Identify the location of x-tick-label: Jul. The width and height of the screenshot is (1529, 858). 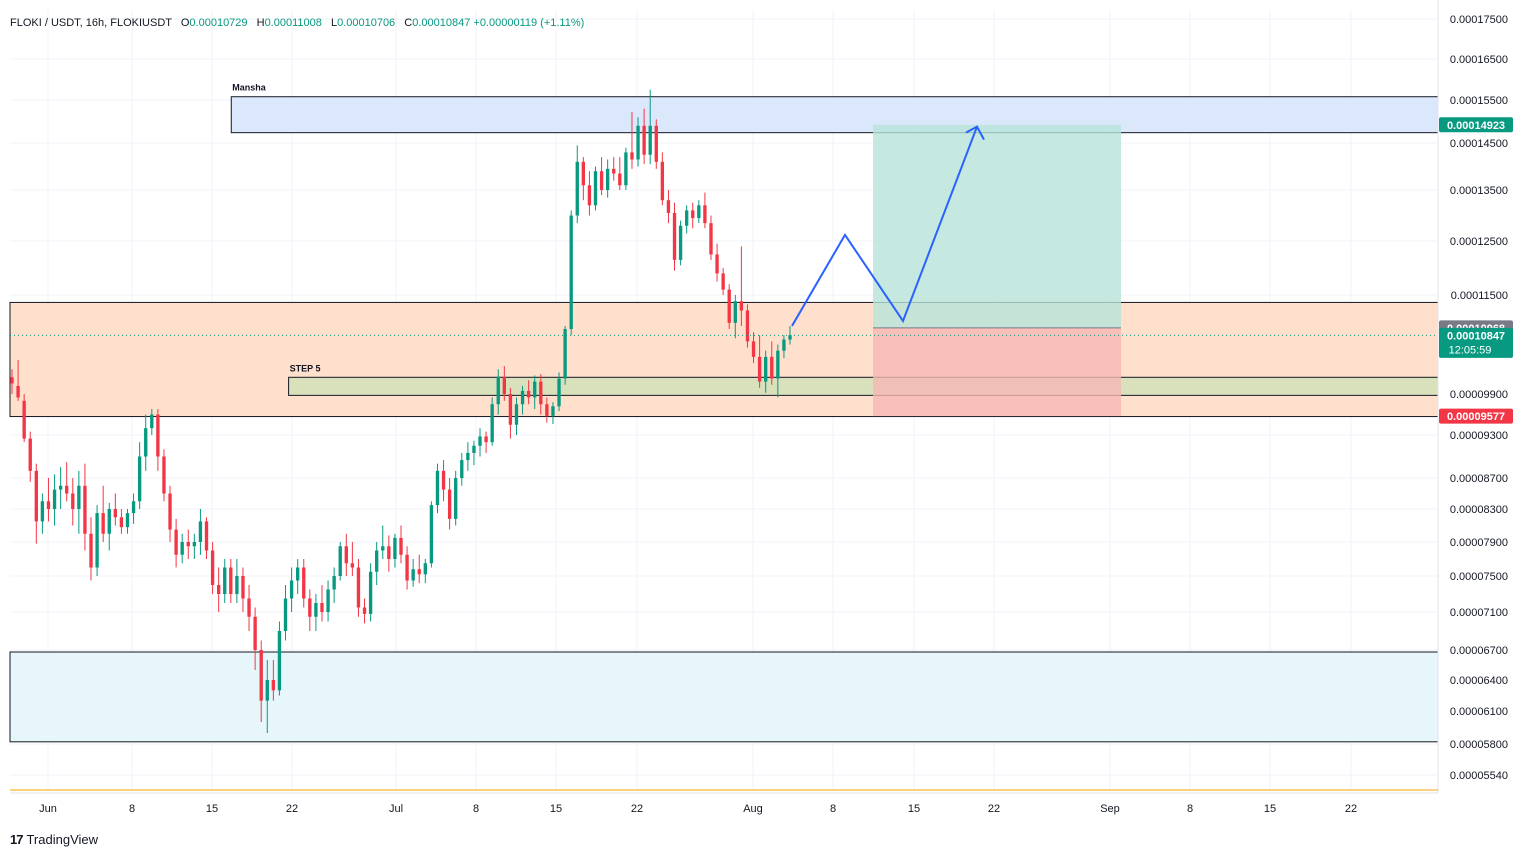
(396, 809).